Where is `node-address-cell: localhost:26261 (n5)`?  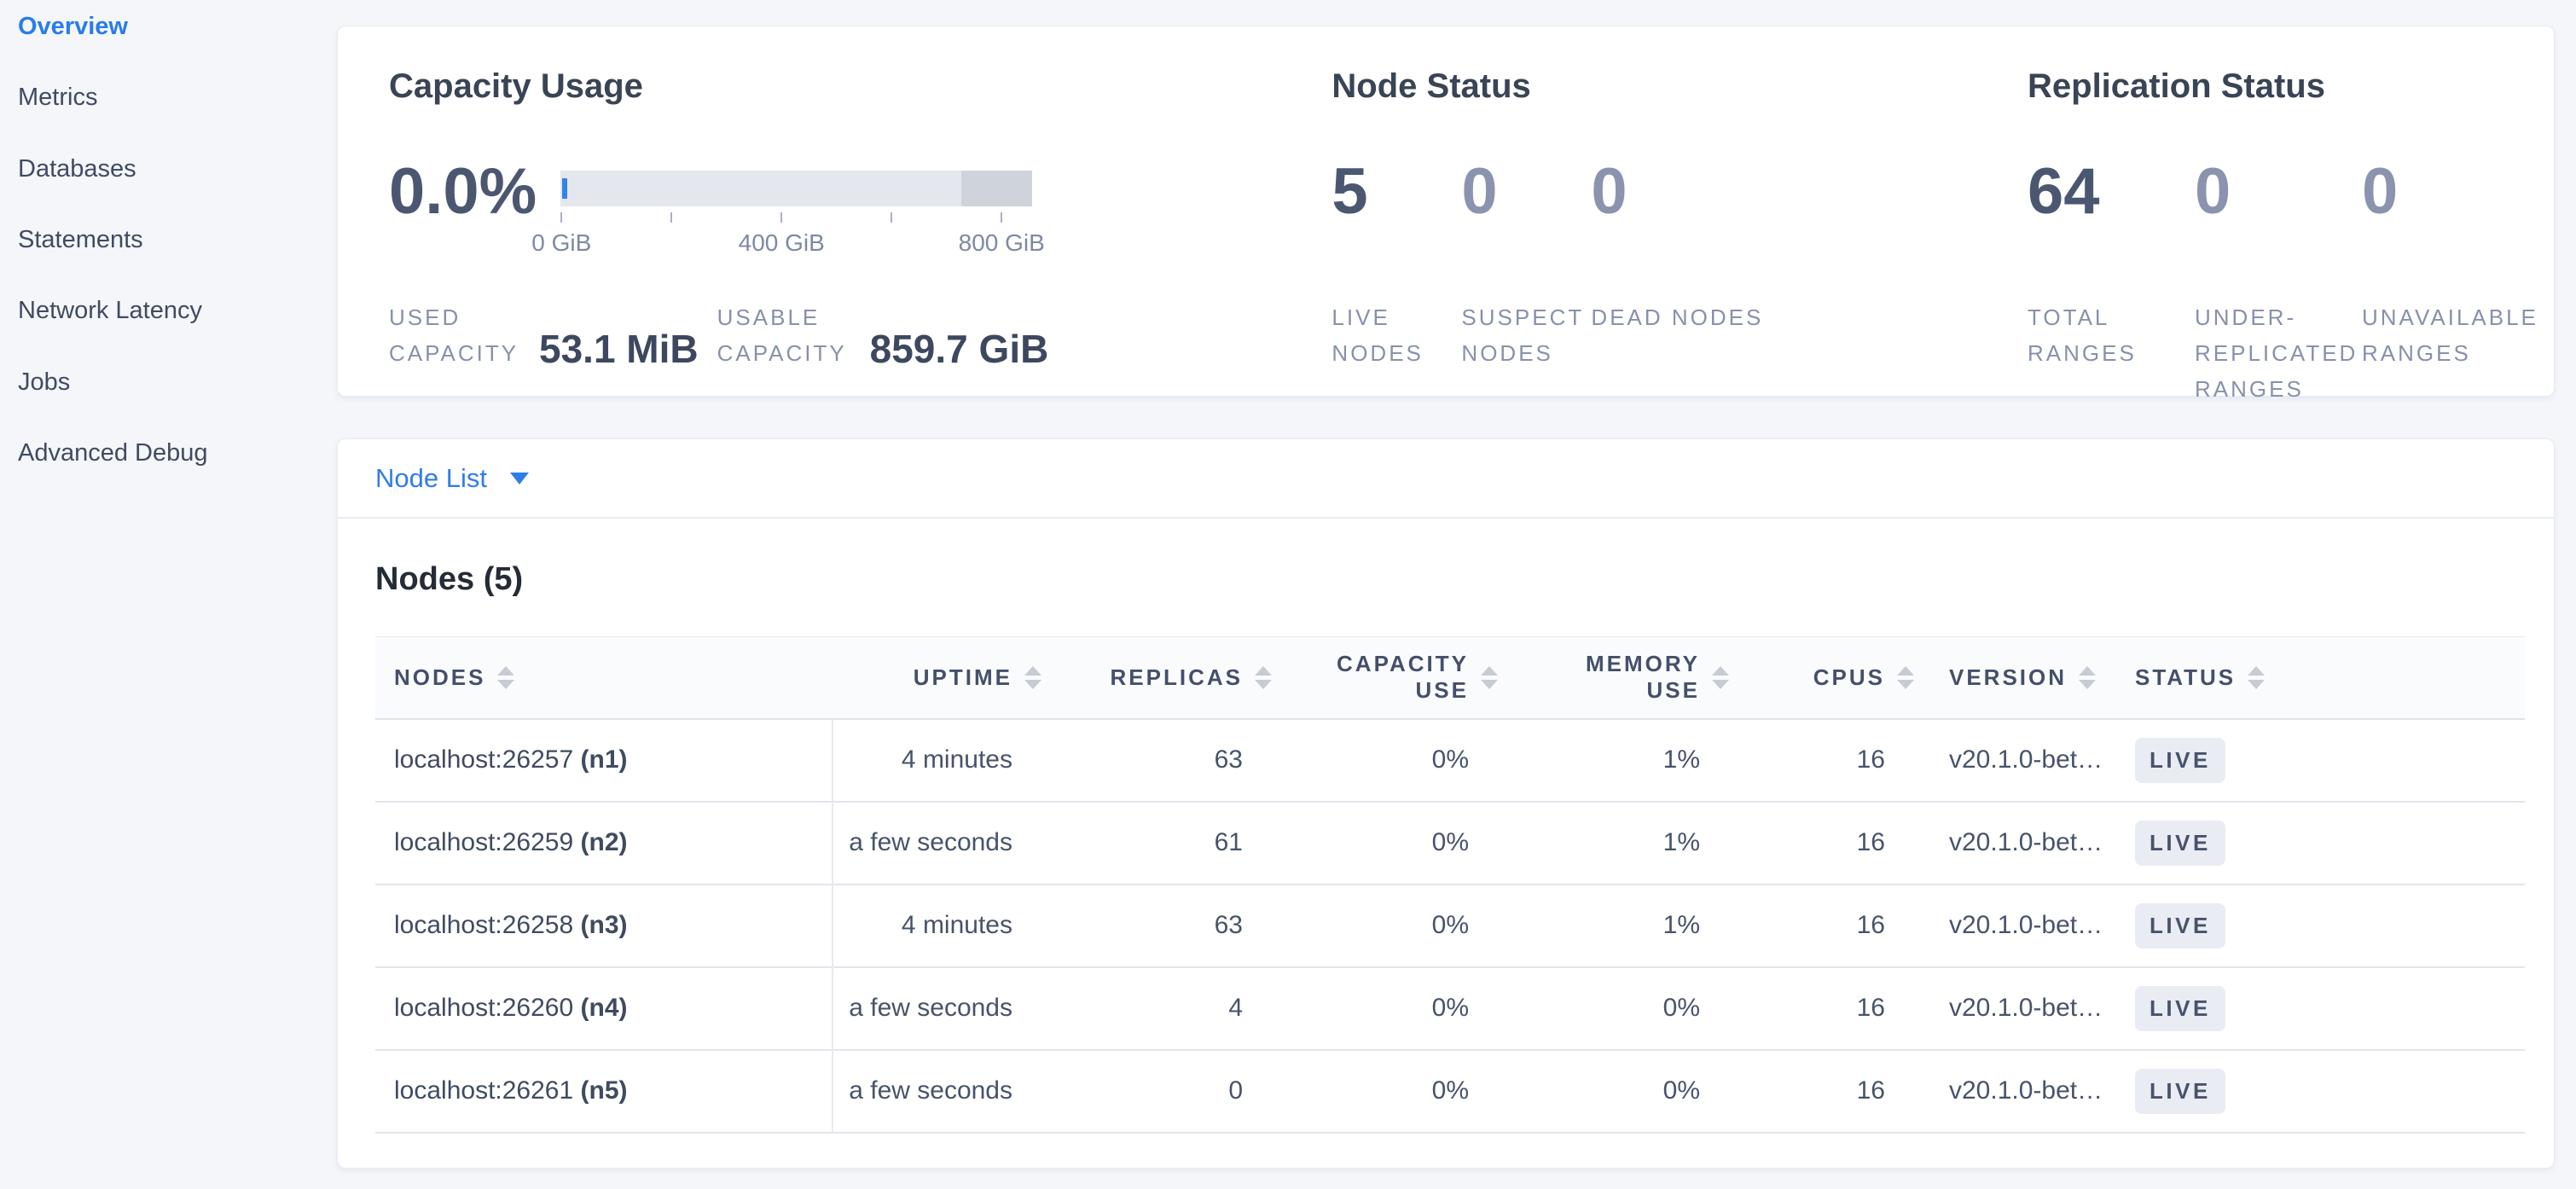 node-address-cell: localhost:26261 (n5) is located at coordinates (604, 1091).